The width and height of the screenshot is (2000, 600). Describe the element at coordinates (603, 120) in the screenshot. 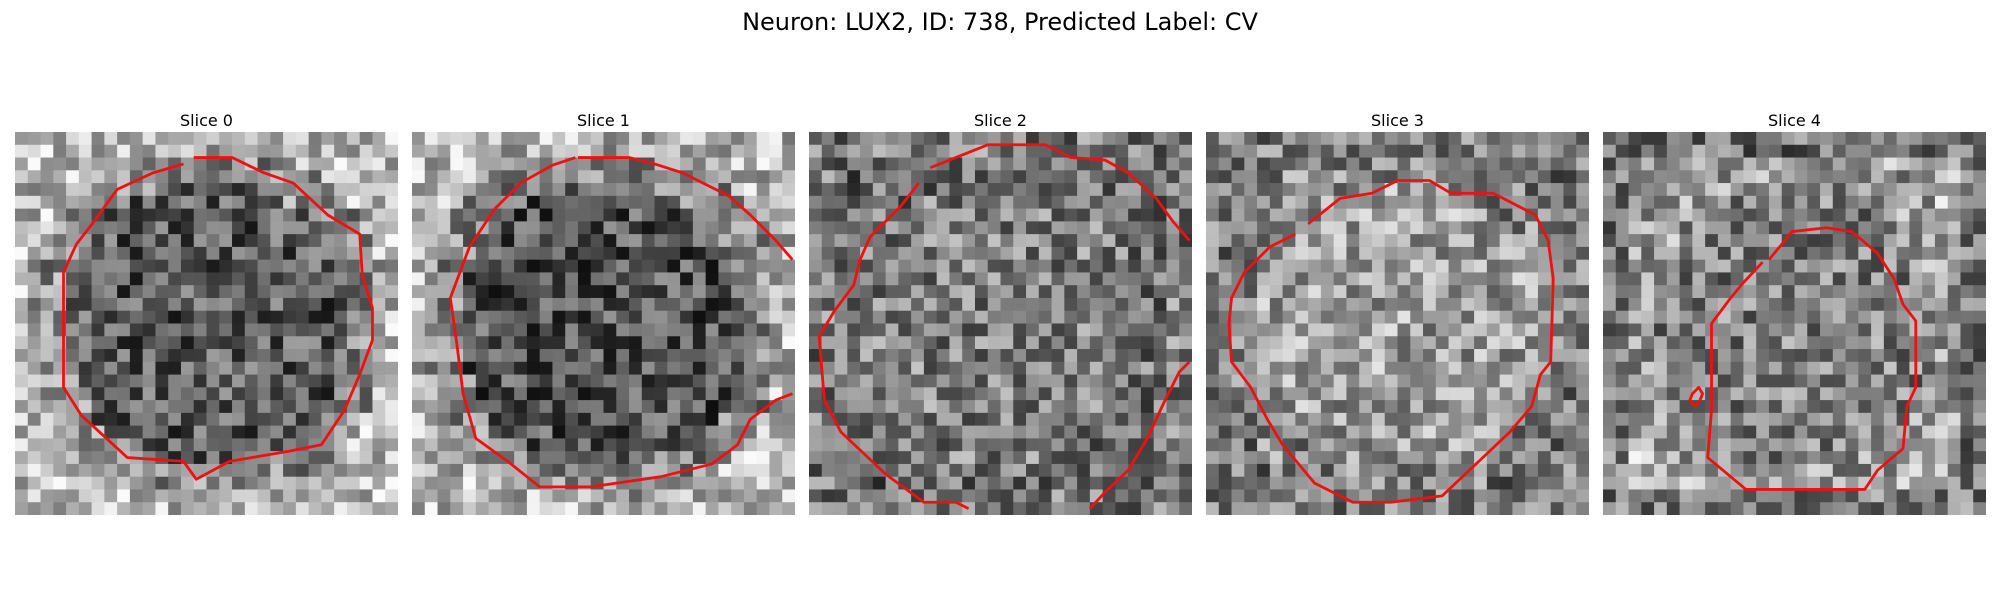

I see `slice-title-1: Slice 1` at that location.